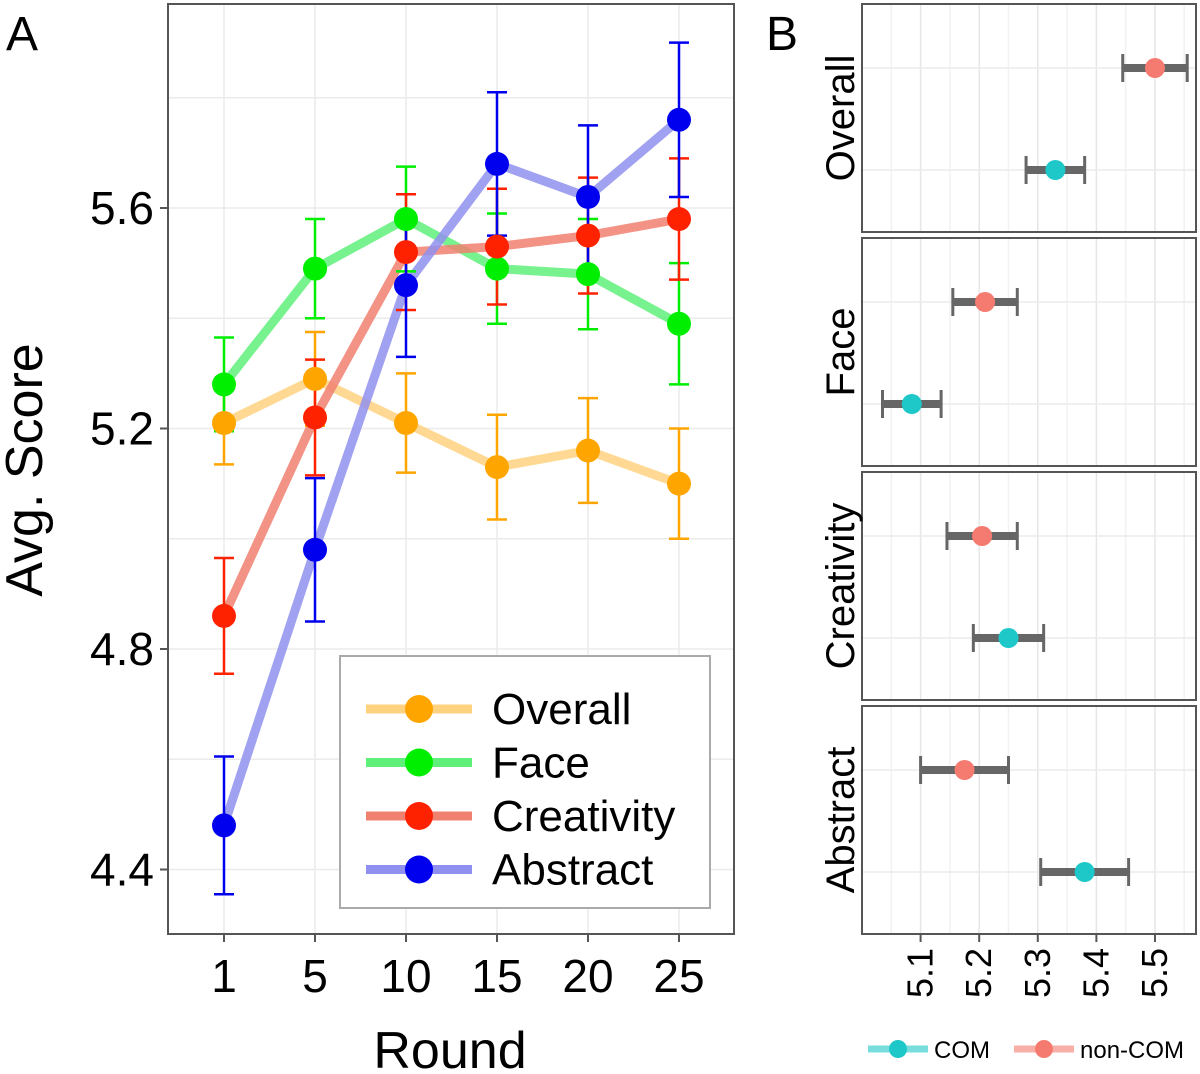 This screenshot has width=1200, height=1074. Describe the element at coordinates (587, 976) in the screenshot. I see `x-tick-label: 20` at that location.